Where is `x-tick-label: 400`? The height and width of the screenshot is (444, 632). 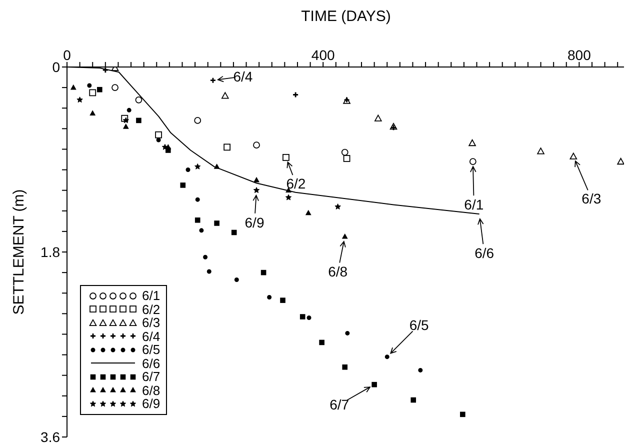
x-tick-label: 400 is located at coordinates (323, 55).